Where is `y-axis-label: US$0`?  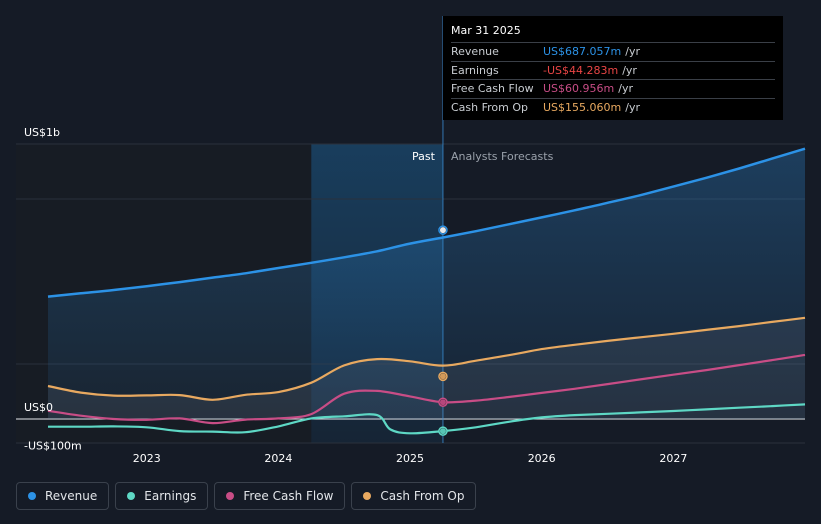 y-axis-label: US$0 is located at coordinates (38, 407).